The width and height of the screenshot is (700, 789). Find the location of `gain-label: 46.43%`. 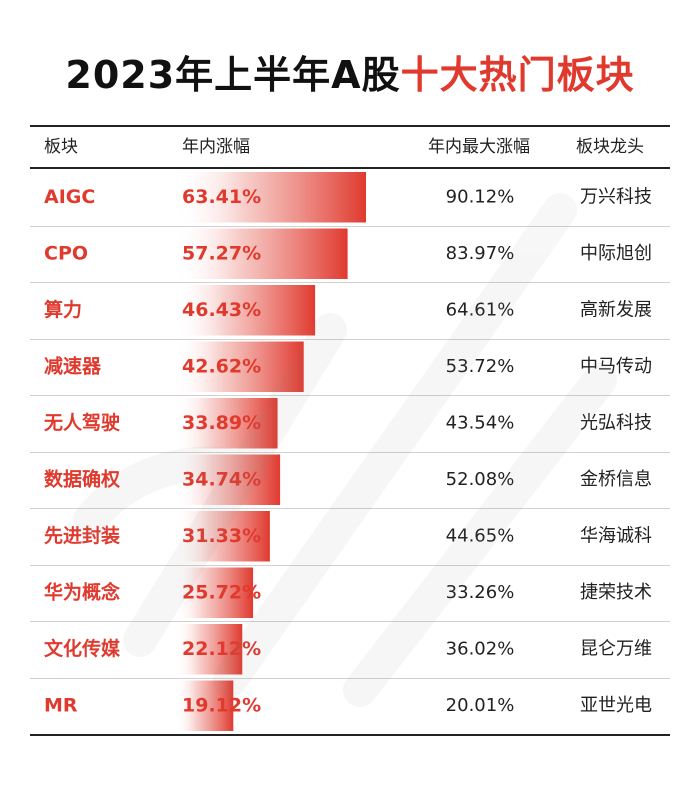

gain-label: 46.43% is located at coordinates (221, 310).